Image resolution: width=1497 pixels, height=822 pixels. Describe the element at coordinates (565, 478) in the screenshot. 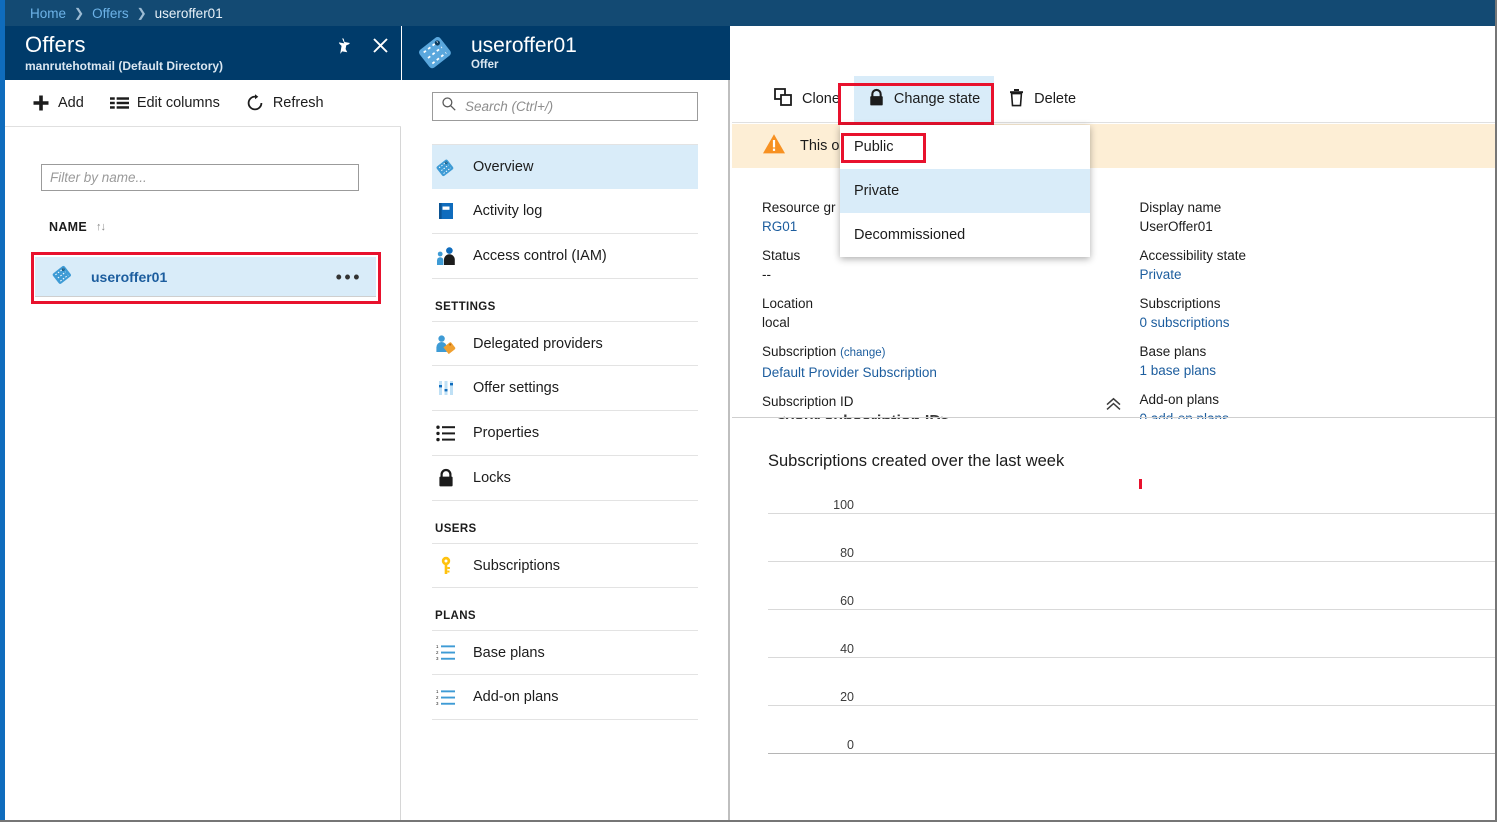

I see `sidebar-item-locks: Locks` at that location.